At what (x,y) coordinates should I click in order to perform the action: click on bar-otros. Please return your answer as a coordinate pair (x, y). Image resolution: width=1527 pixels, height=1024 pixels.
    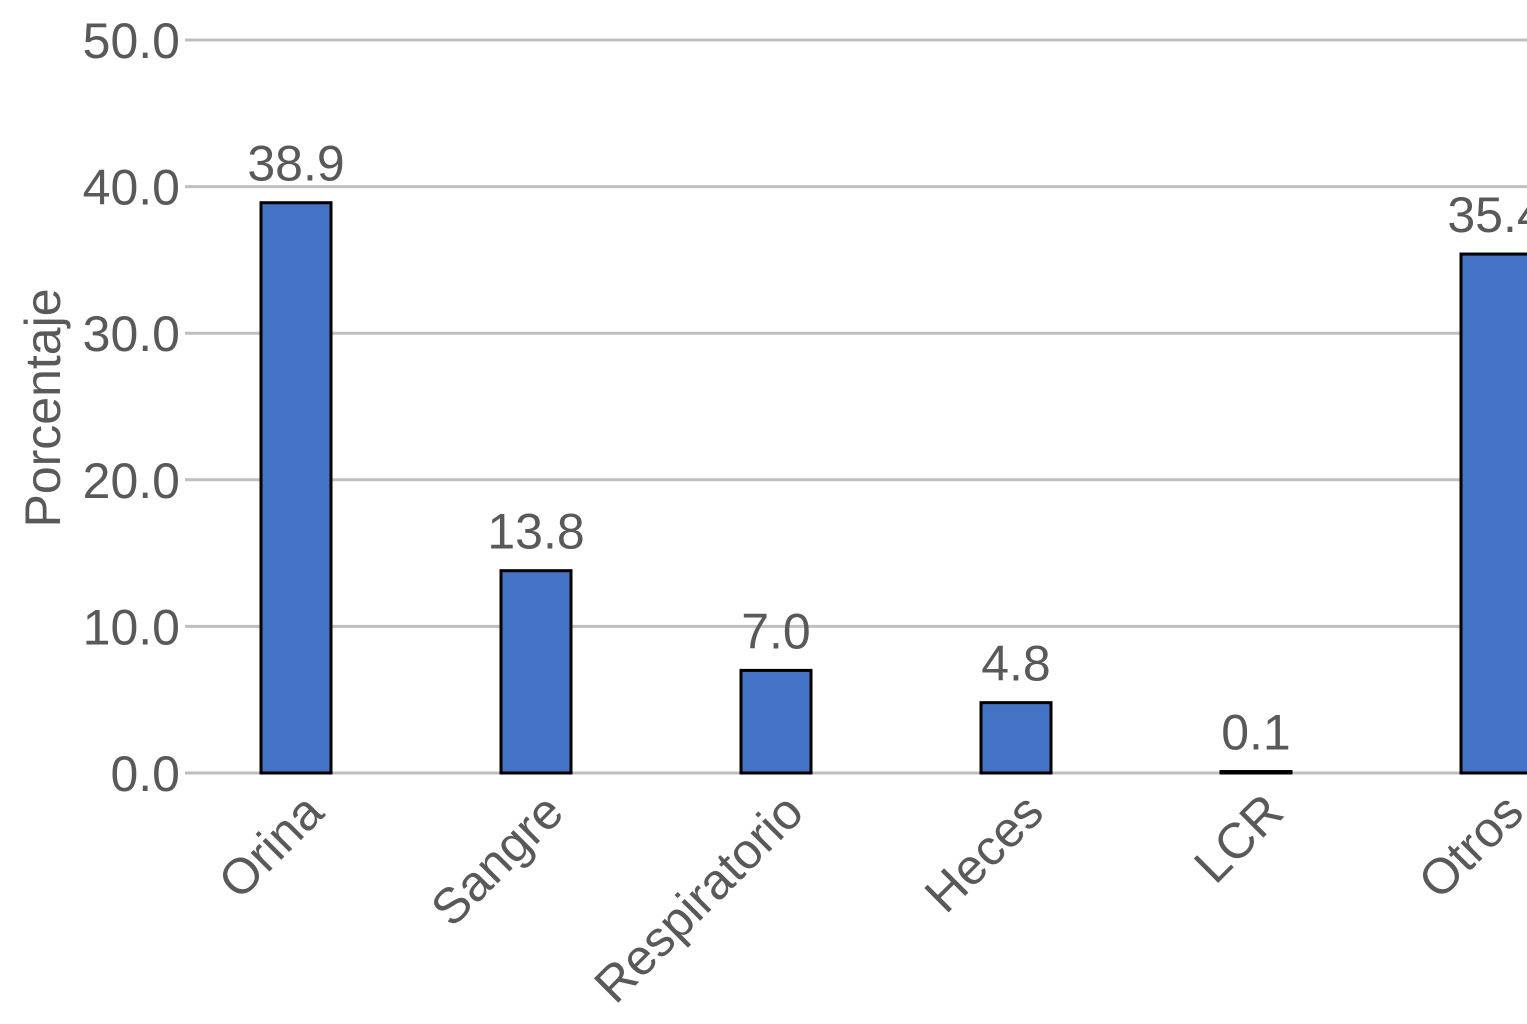
    Looking at the image, I should click on (1493, 513).